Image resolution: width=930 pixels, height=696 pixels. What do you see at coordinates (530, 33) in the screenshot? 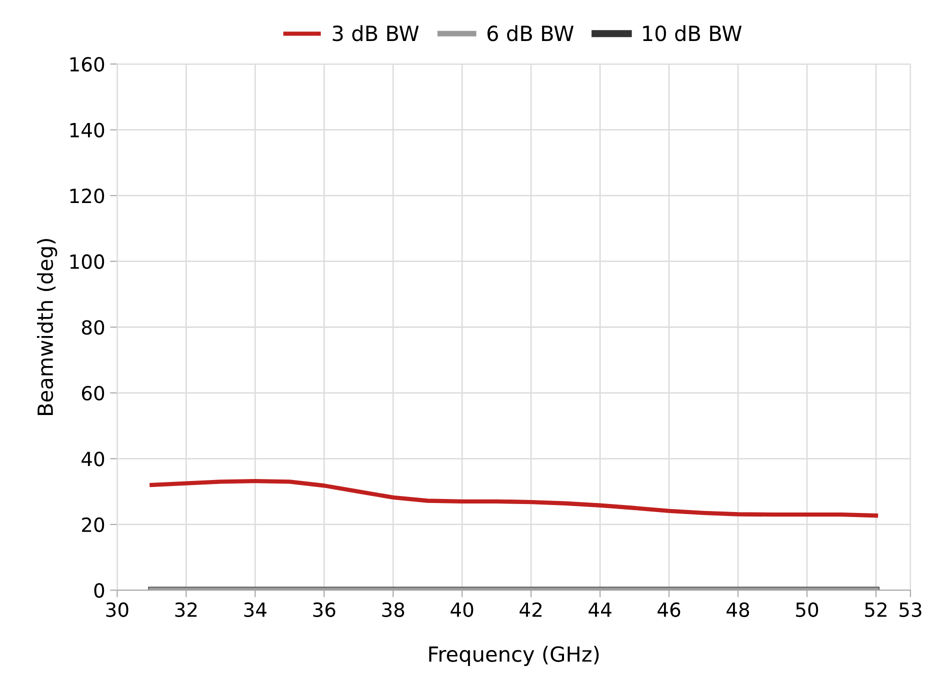
I see `legend-label: 6 dB BW` at bounding box center [530, 33].